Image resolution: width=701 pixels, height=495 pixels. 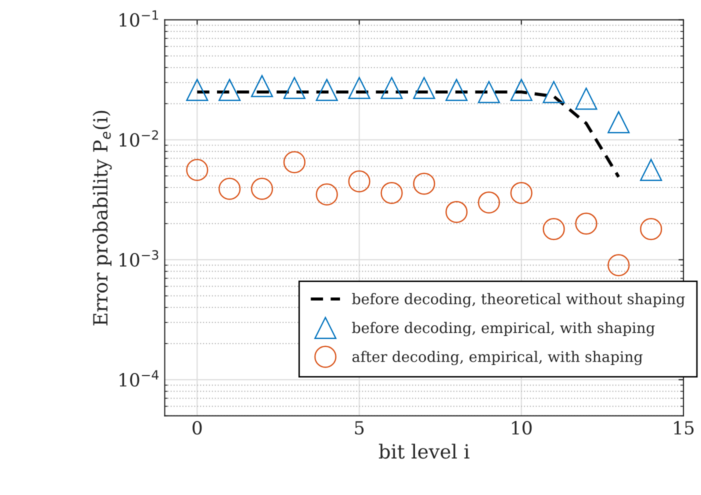 I want to click on legend-label: before decoding, empirical, with shaping, so click(x=503, y=329).